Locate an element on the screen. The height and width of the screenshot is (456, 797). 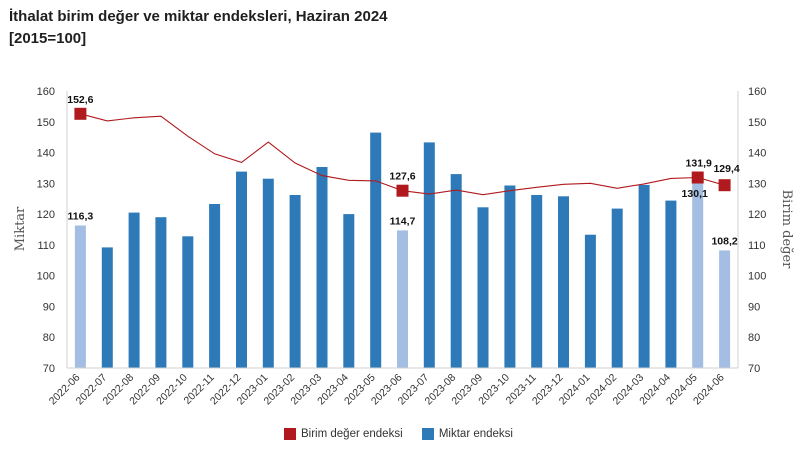
legend: Birim değer endeksi Miktar endeksi is located at coordinates (398, 435).